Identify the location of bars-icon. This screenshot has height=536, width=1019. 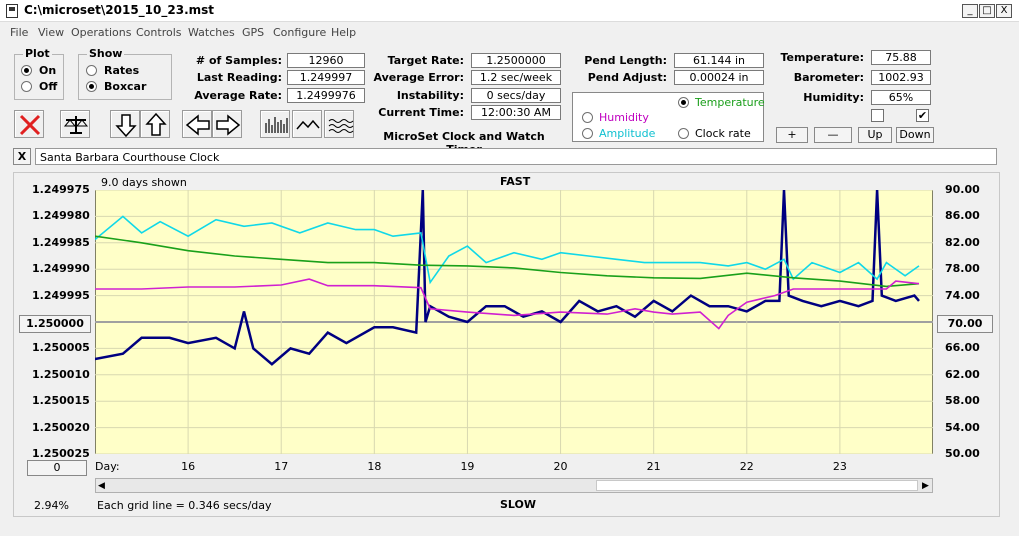
(276, 125).